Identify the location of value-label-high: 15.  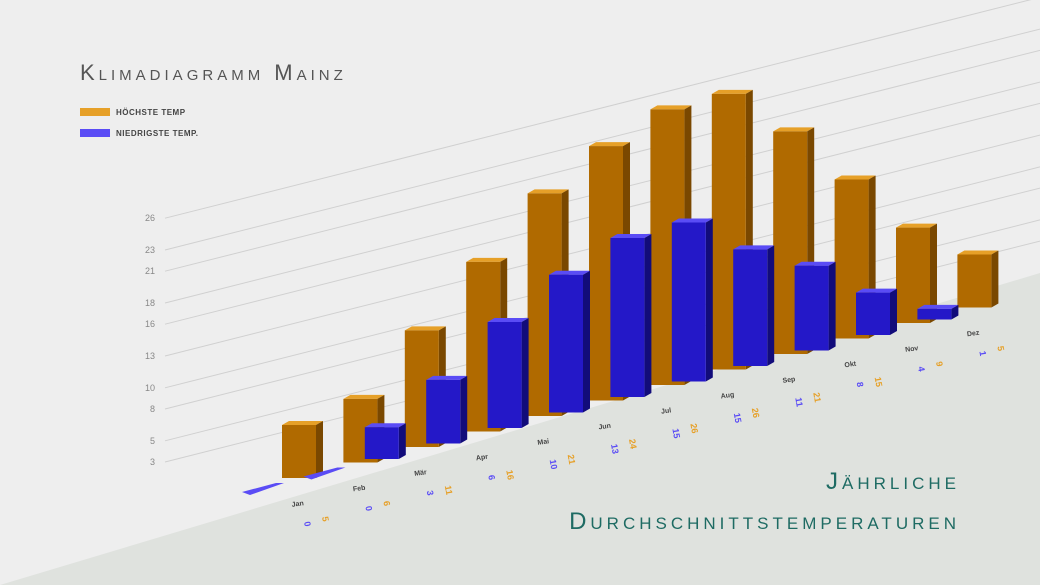
(879, 382).